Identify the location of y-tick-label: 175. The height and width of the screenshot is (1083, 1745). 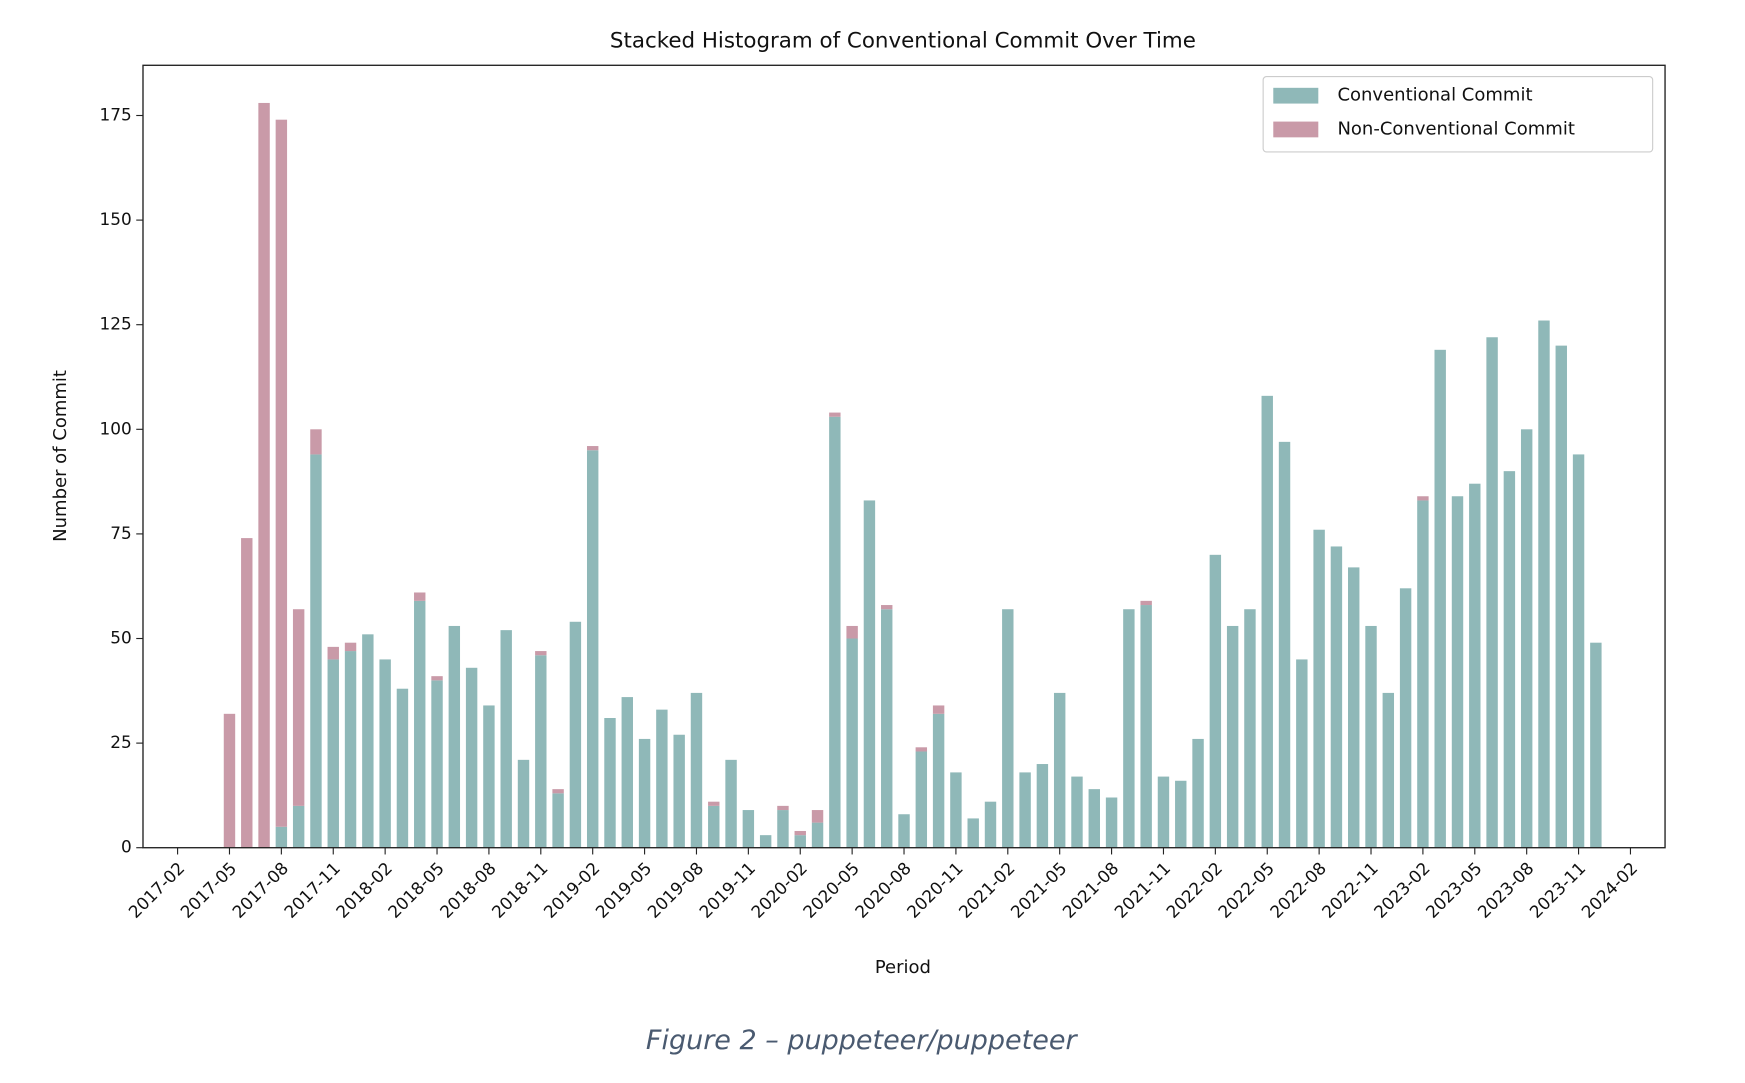
(116, 115).